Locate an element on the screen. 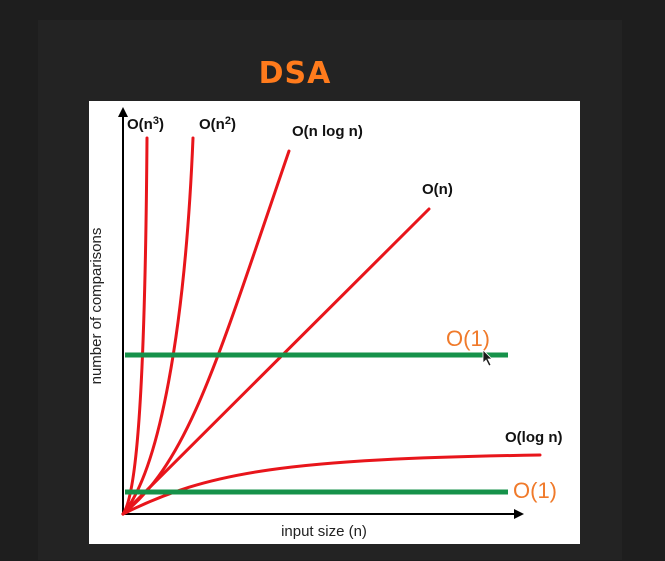 The height and width of the screenshot is (561, 665). series-constant-high-label: O(1) is located at coordinates (468, 338).